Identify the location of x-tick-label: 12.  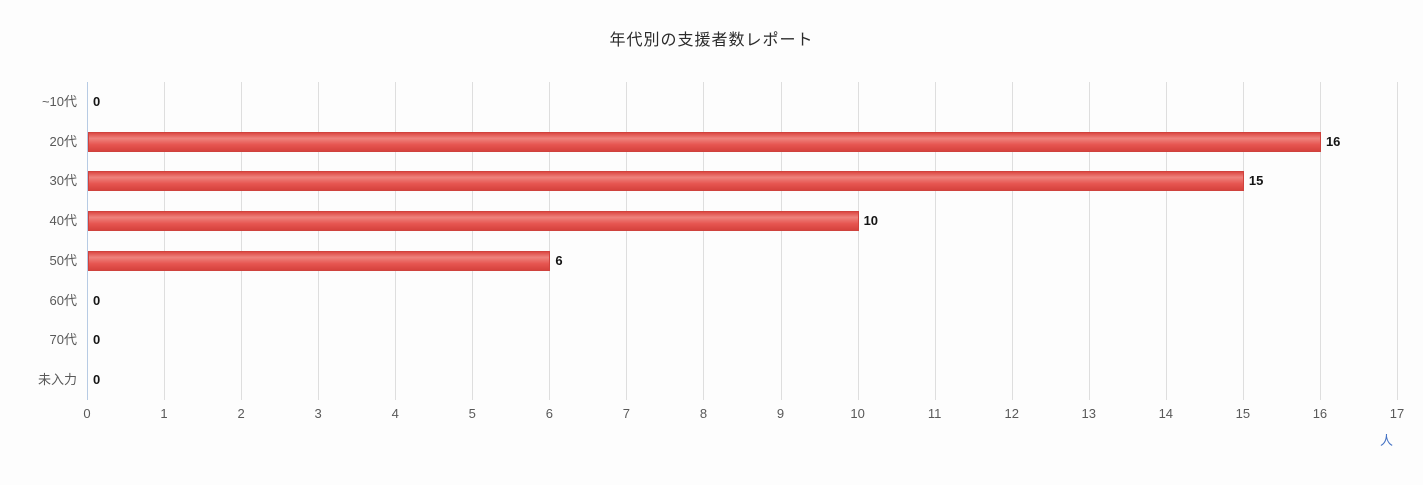
(1011, 413).